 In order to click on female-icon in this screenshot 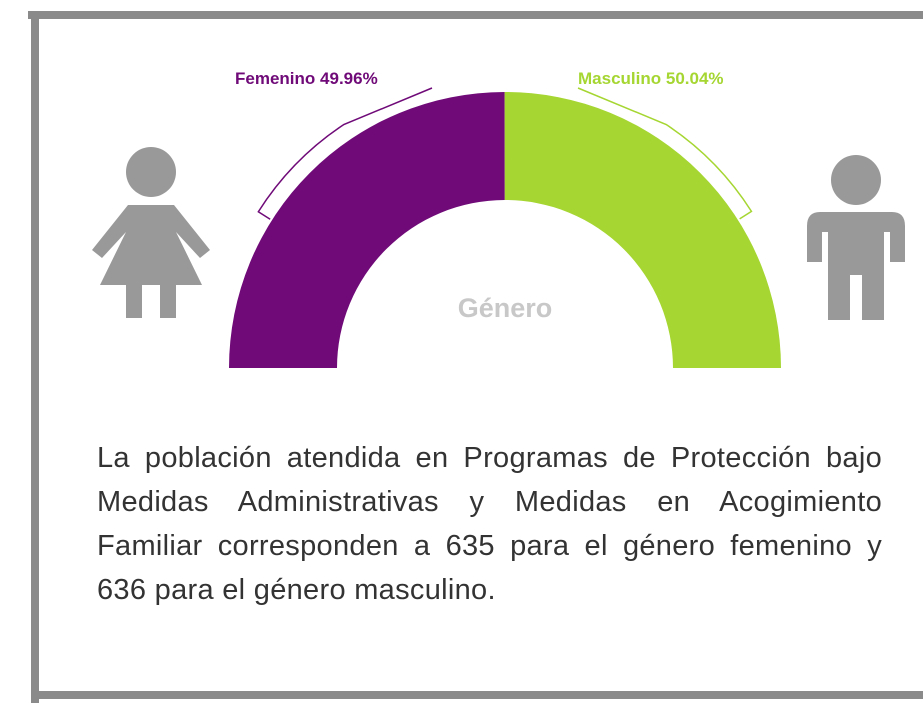, I will do `click(151, 232)`.